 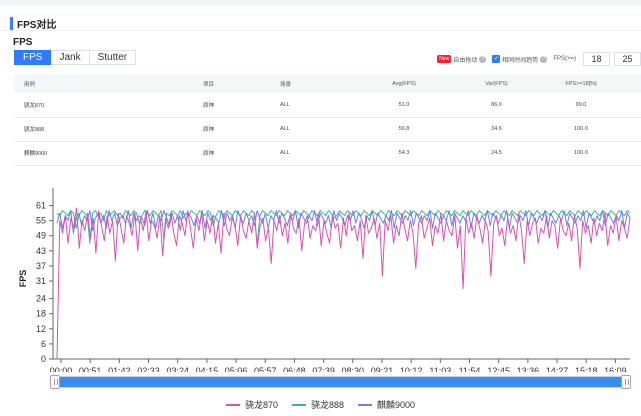 What do you see at coordinates (41, 281) in the screenshot?
I see `y-tick-label: 31` at bounding box center [41, 281].